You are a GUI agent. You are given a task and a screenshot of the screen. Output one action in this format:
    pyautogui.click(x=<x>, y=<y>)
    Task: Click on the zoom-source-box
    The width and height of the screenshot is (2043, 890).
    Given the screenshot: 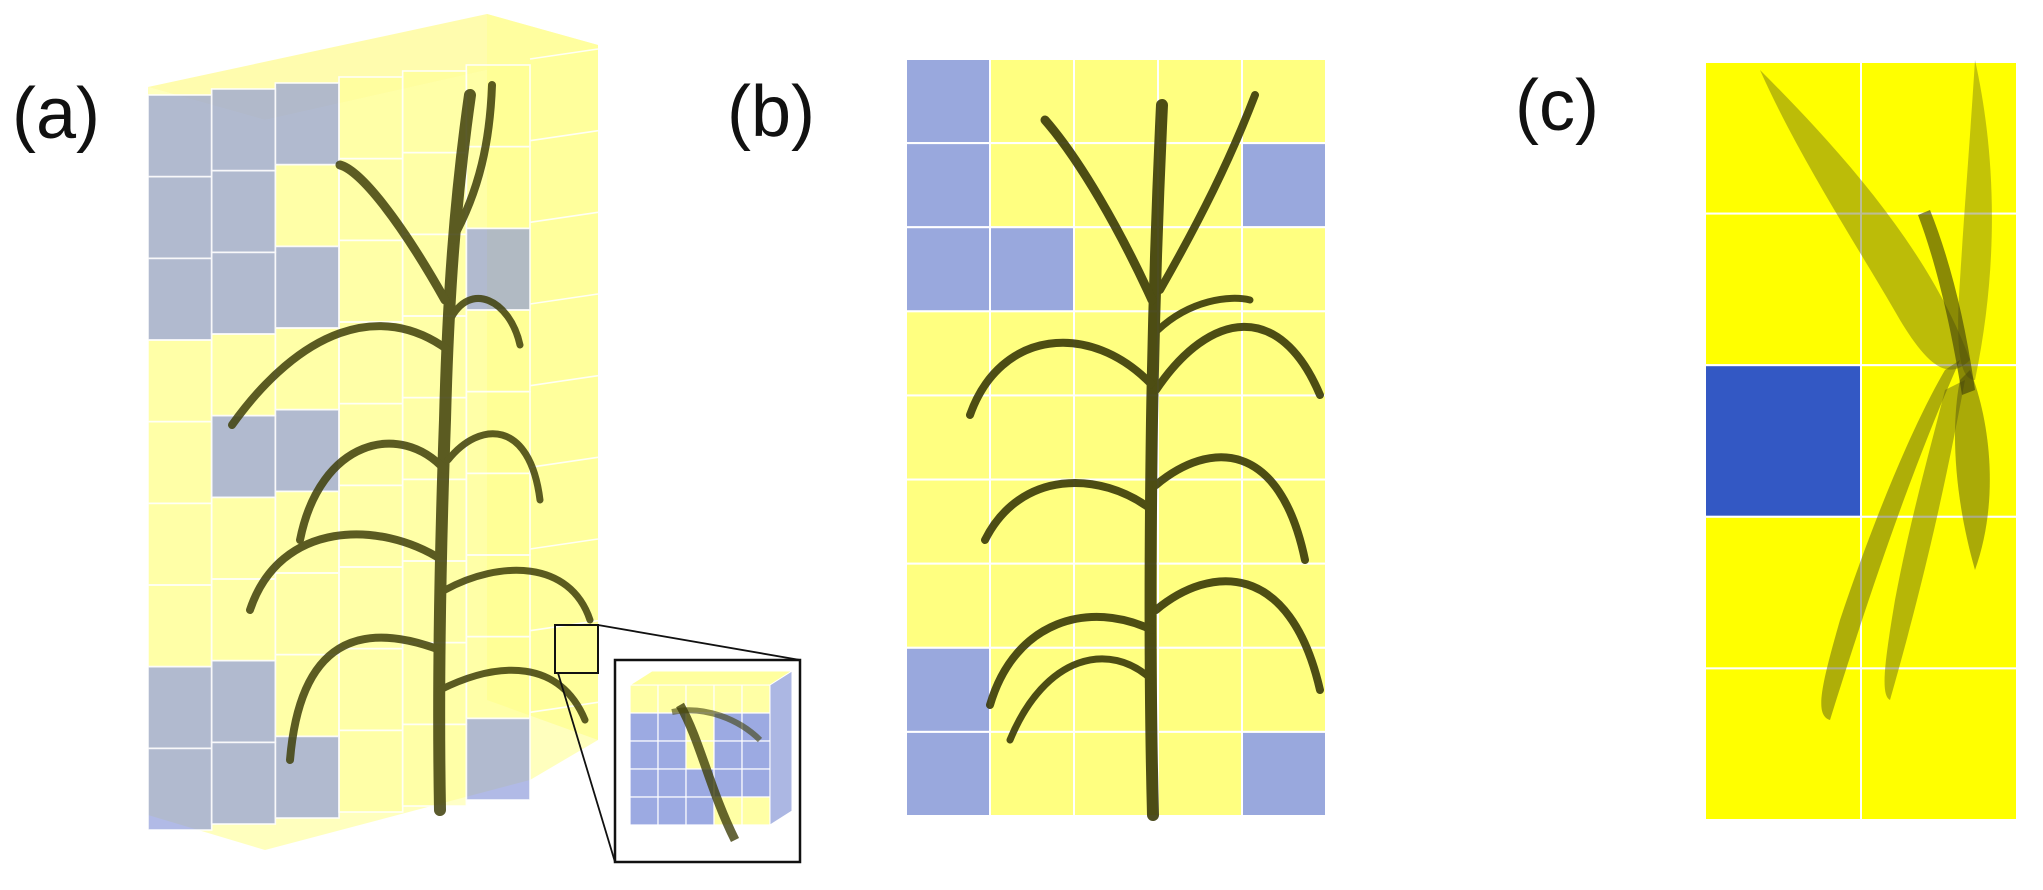 What is the action you would take?
    pyautogui.click(x=576, y=649)
    